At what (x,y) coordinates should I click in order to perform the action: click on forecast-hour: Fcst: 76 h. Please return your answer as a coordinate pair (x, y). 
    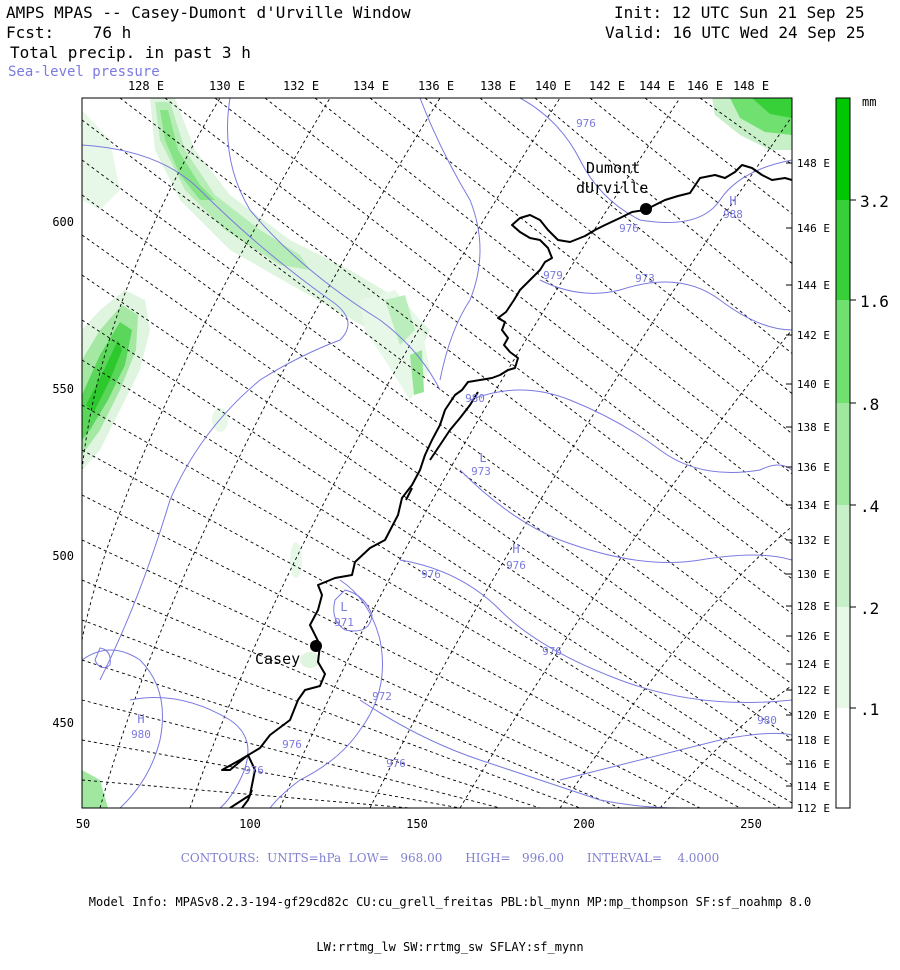
    Looking at the image, I should click on (69, 32).